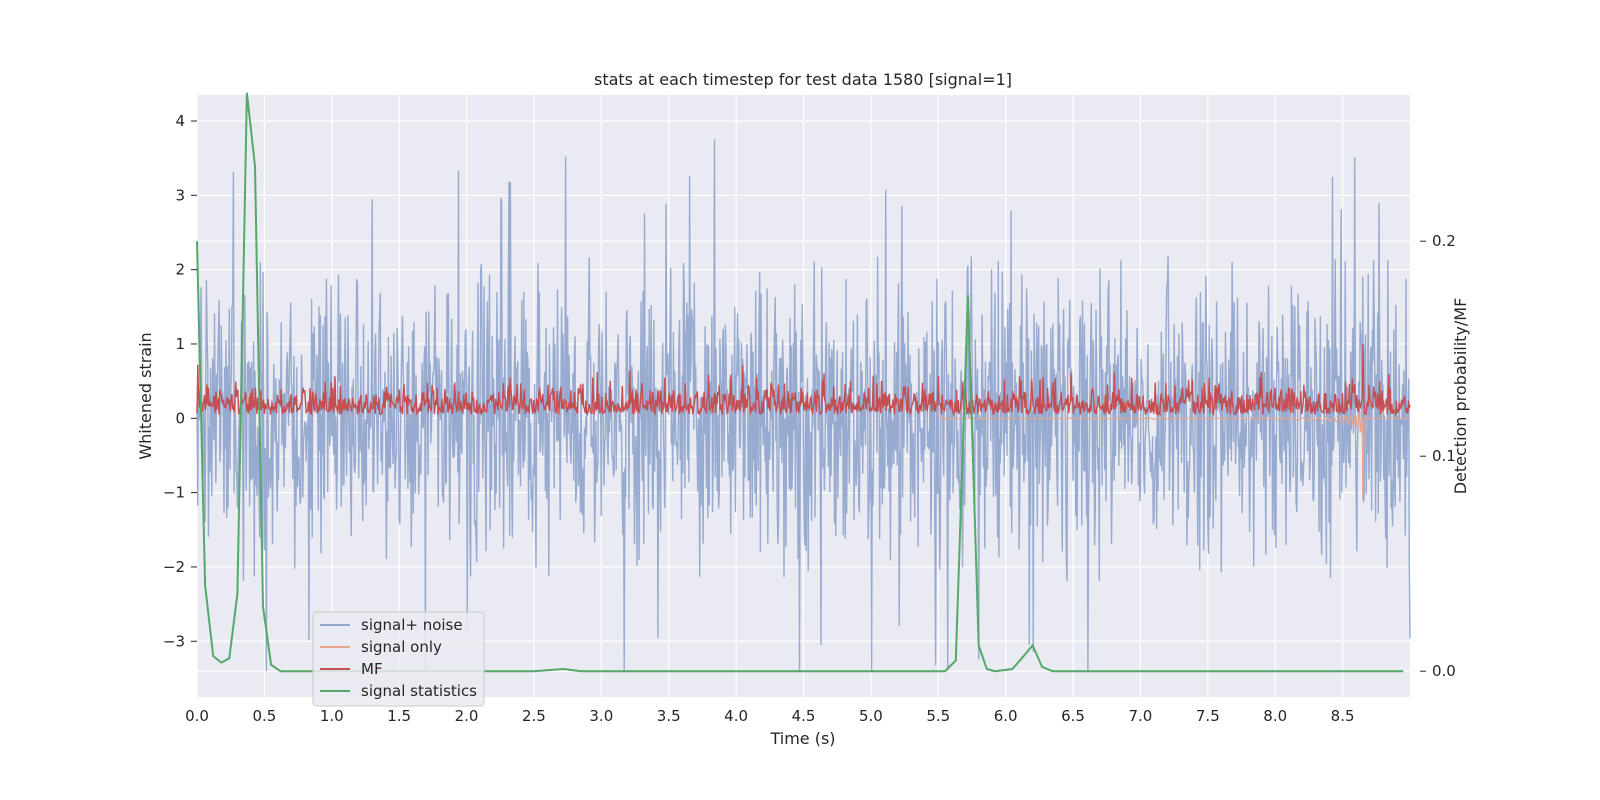 The height and width of the screenshot is (800, 1600). Describe the element at coordinates (180, 270) in the screenshot. I see `y-tick-label: 2` at that location.